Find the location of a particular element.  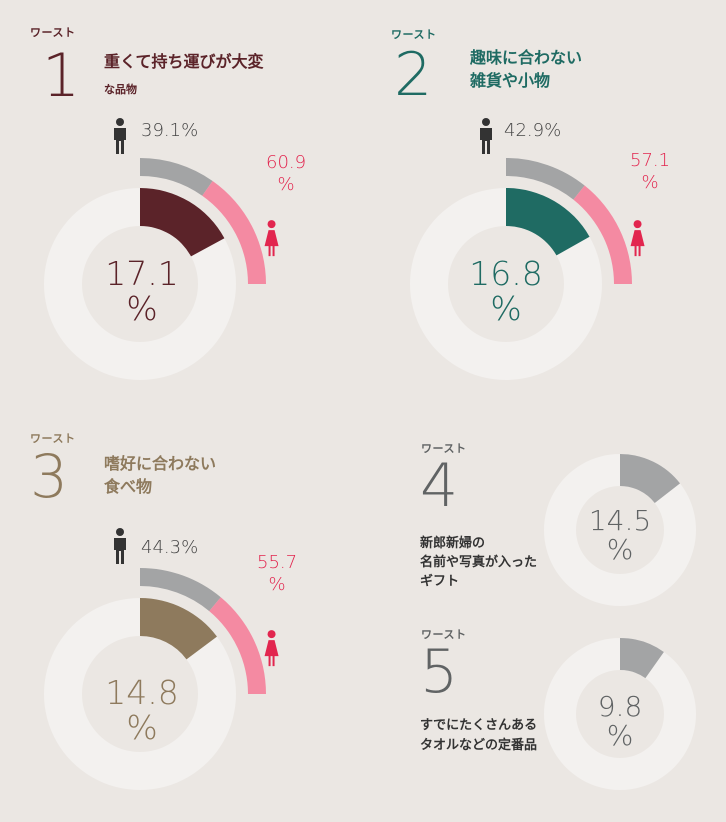

rank-number: 5 is located at coordinates (439, 672).